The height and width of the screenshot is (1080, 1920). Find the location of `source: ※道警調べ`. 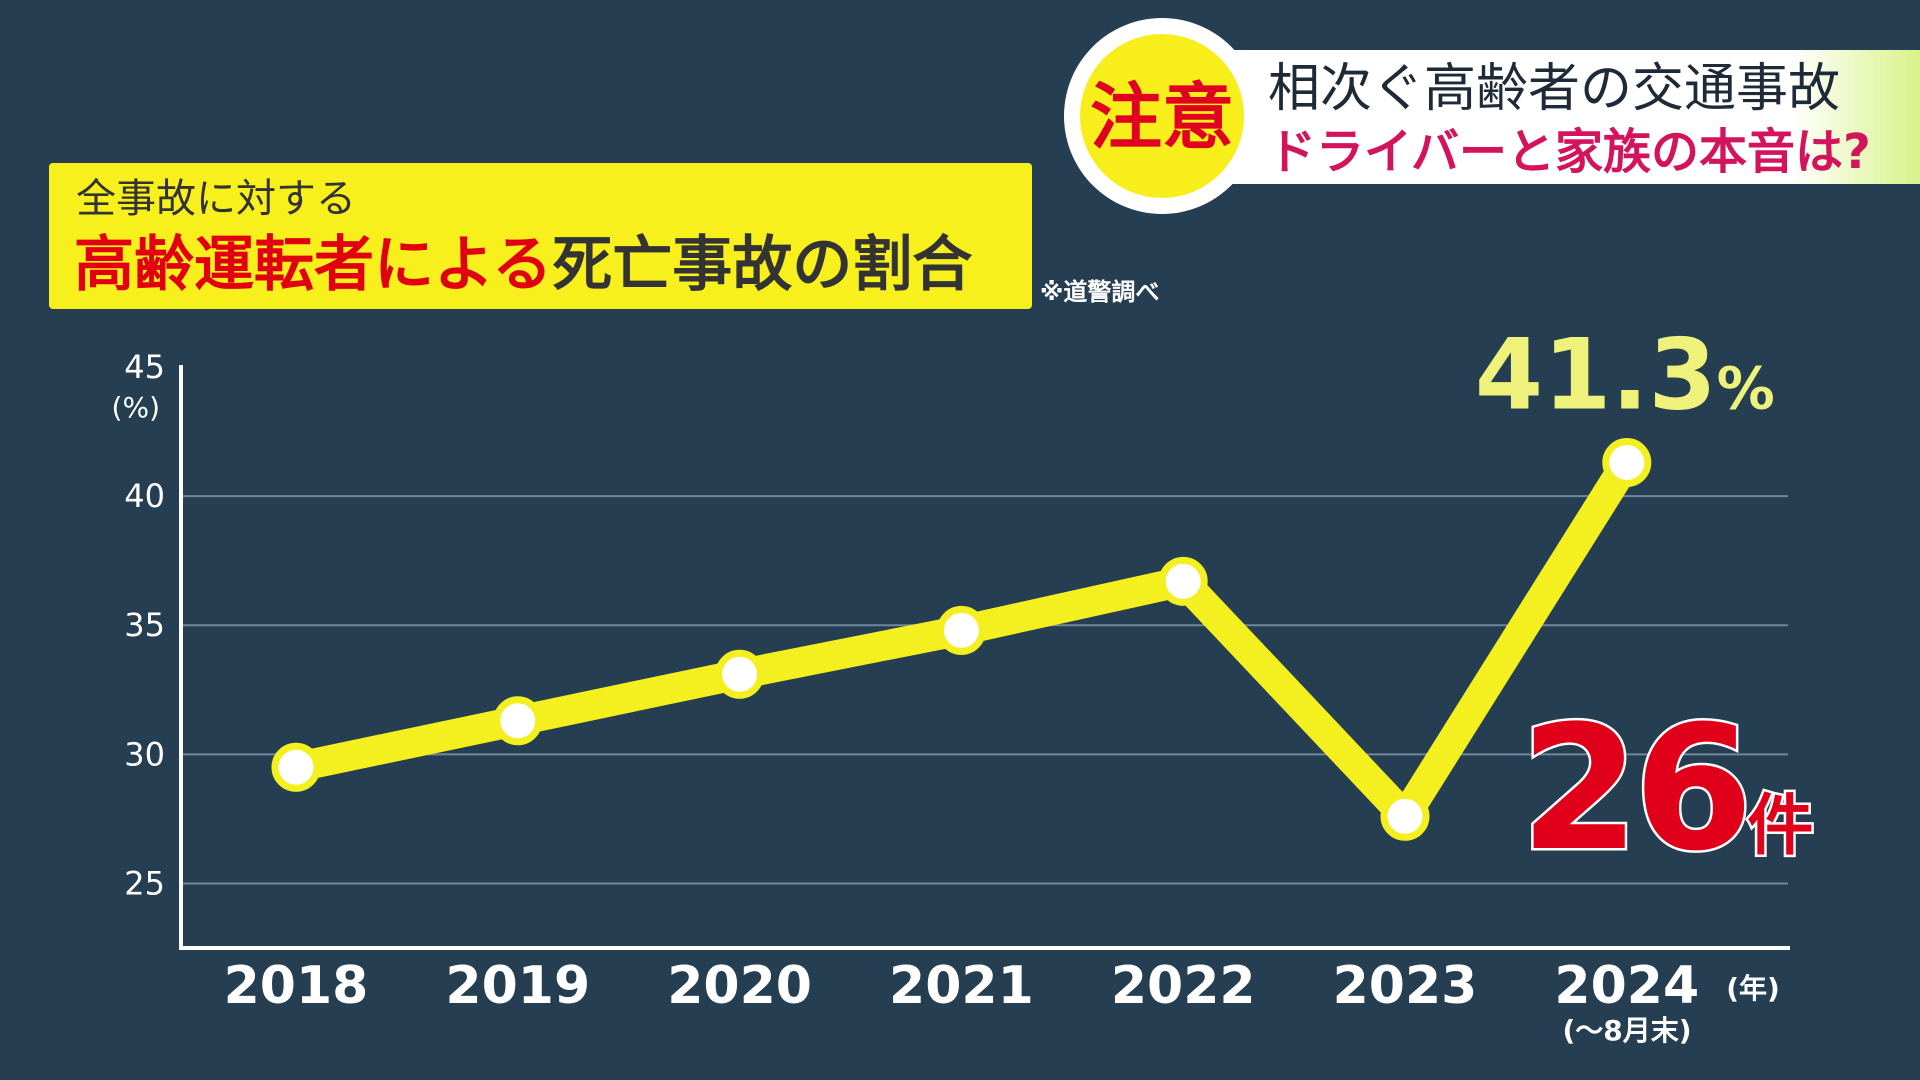

source: ※道警調べ is located at coordinates (1099, 292).